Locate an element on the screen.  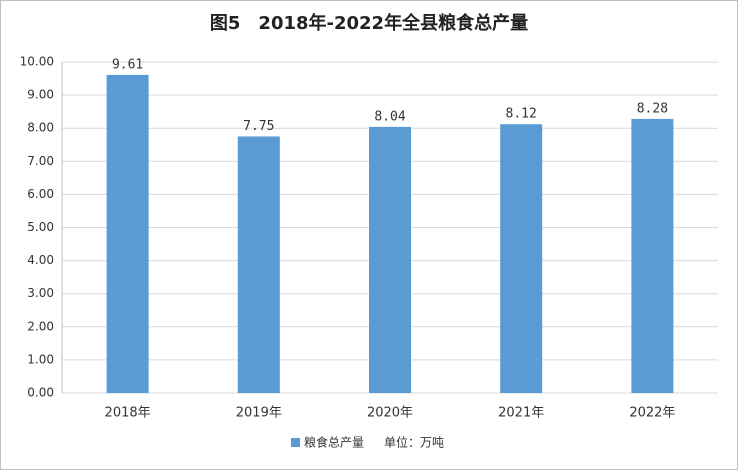
legend-swatch is located at coordinates (295, 442).